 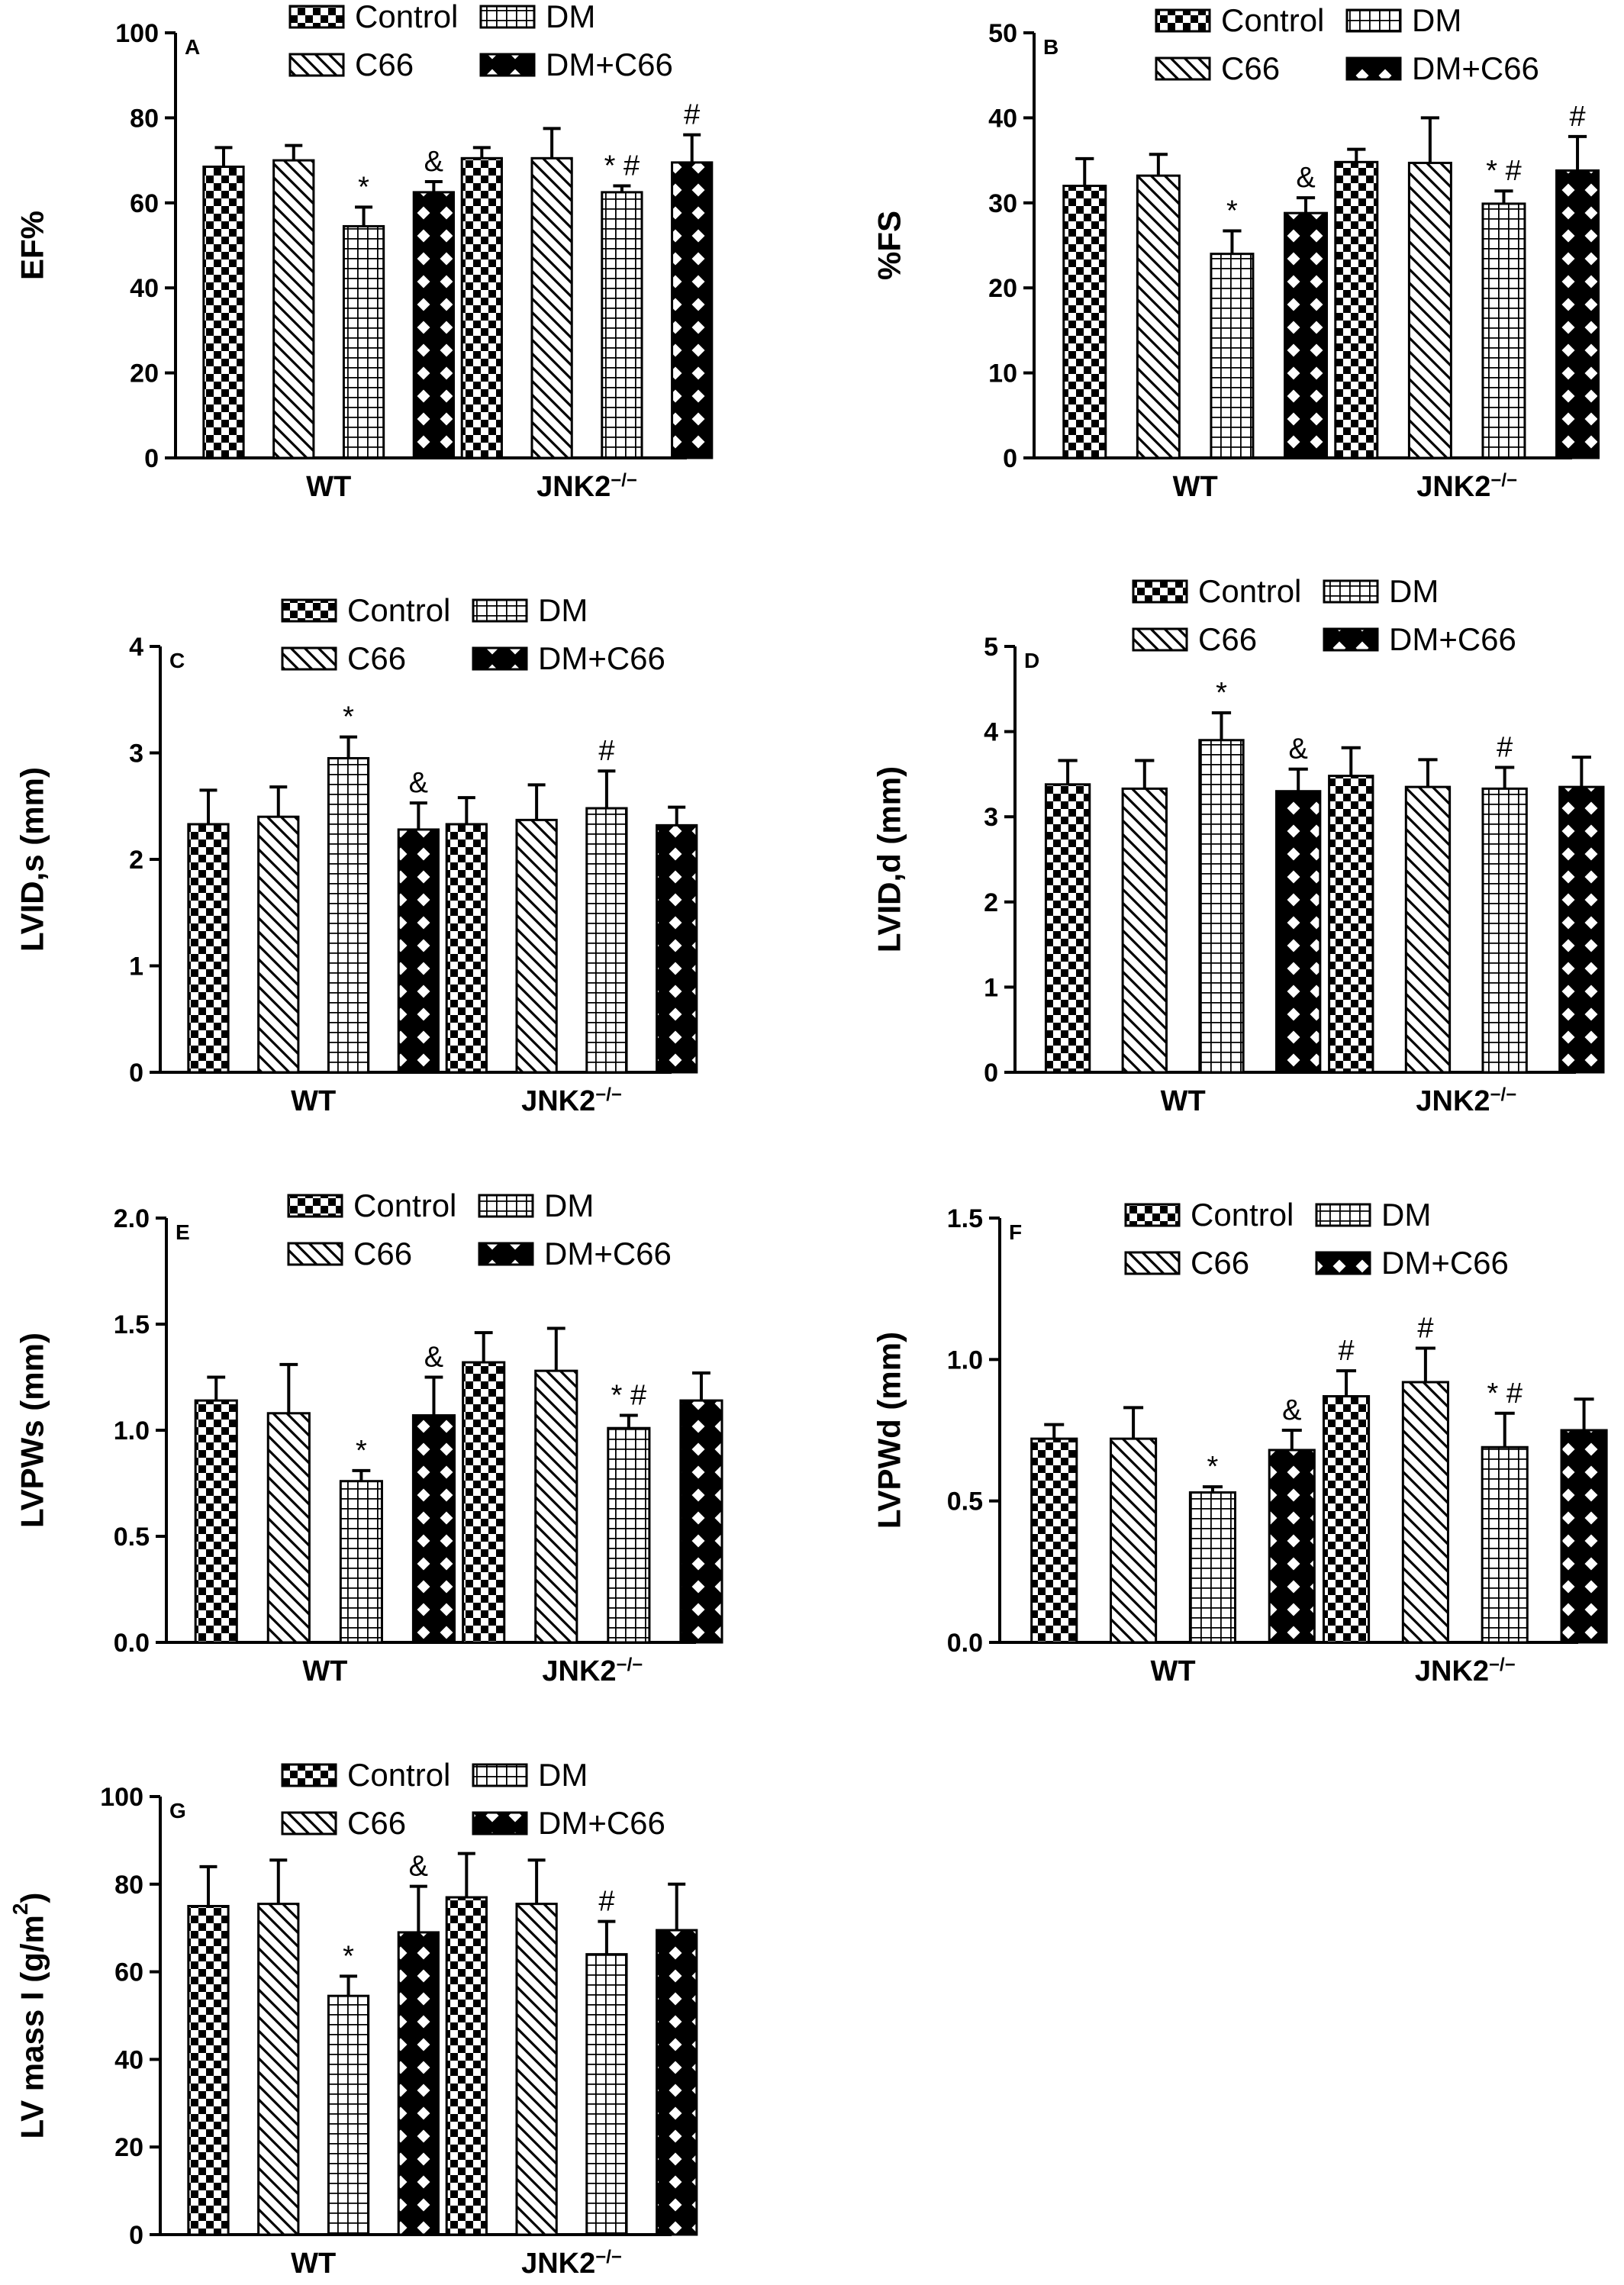 I want to click on y-tick-label: 10, so click(x=1002, y=373).